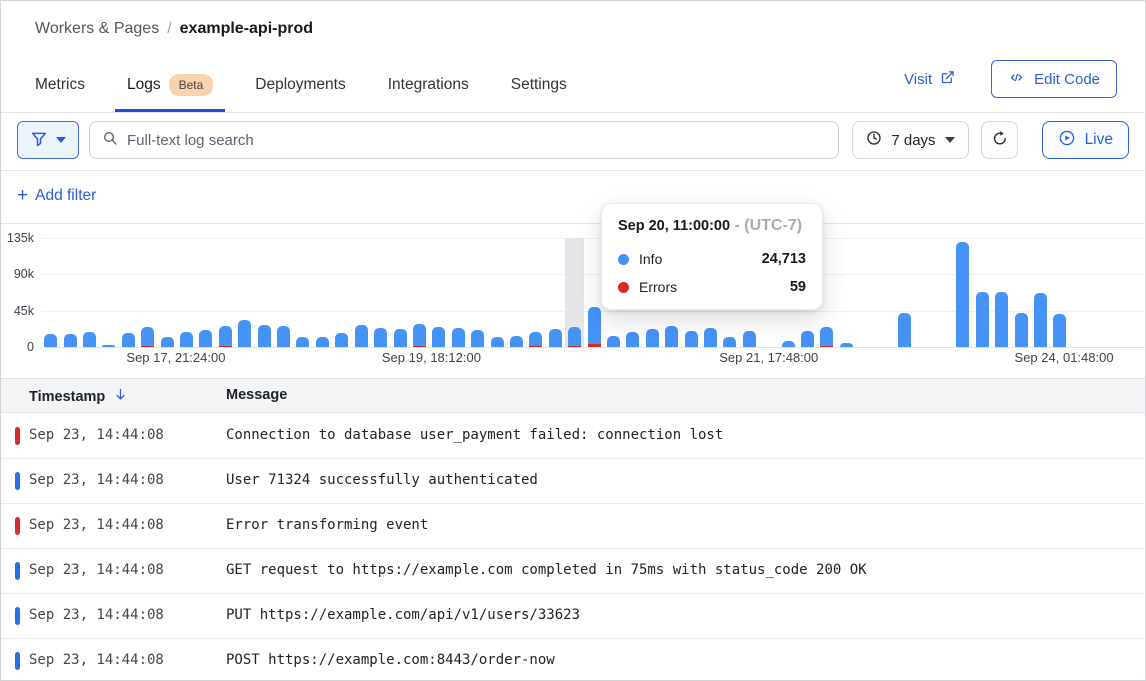 The width and height of the screenshot is (1146, 681). I want to click on column-header-message: Message, so click(256, 395).